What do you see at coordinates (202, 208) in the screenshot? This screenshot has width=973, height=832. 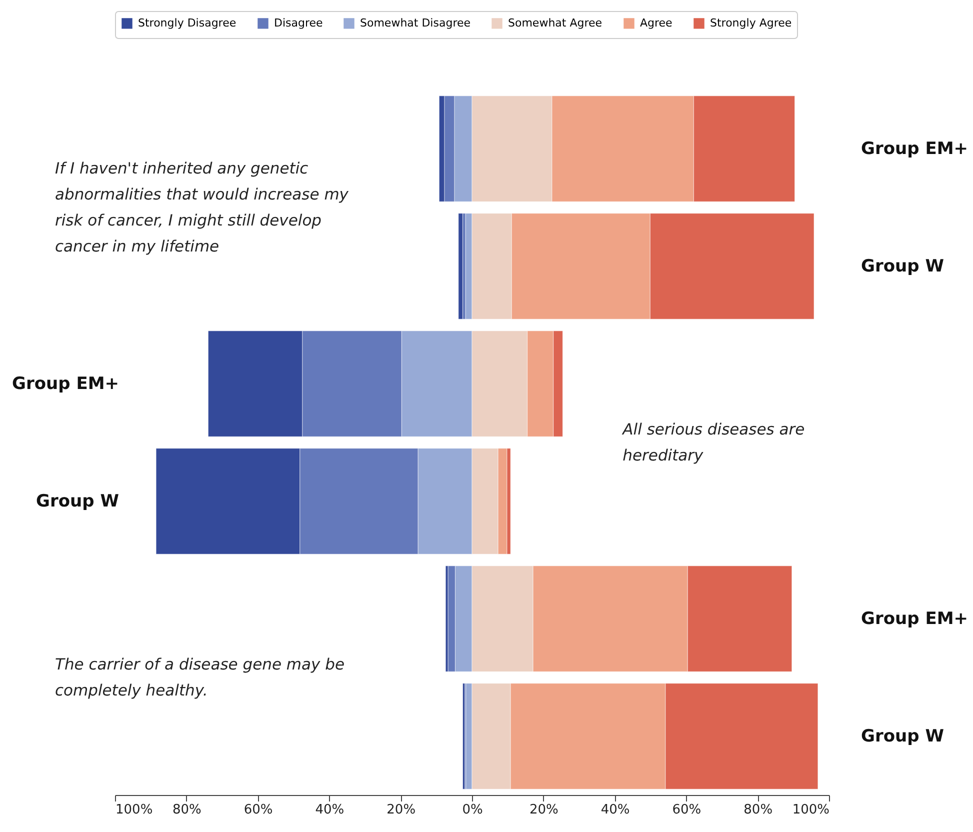 I see `annotation: If I haven't inherited any genetic abnormalities that would increase my risk of cancer, I might still develop cancer in my lifetime` at bounding box center [202, 208].